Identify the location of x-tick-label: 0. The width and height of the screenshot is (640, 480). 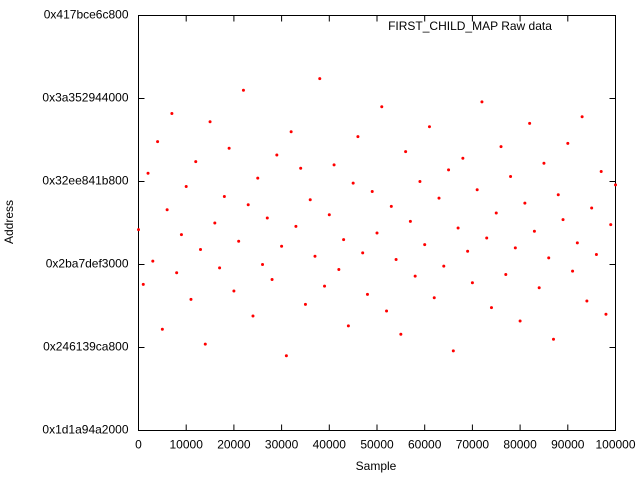
(138, 445).